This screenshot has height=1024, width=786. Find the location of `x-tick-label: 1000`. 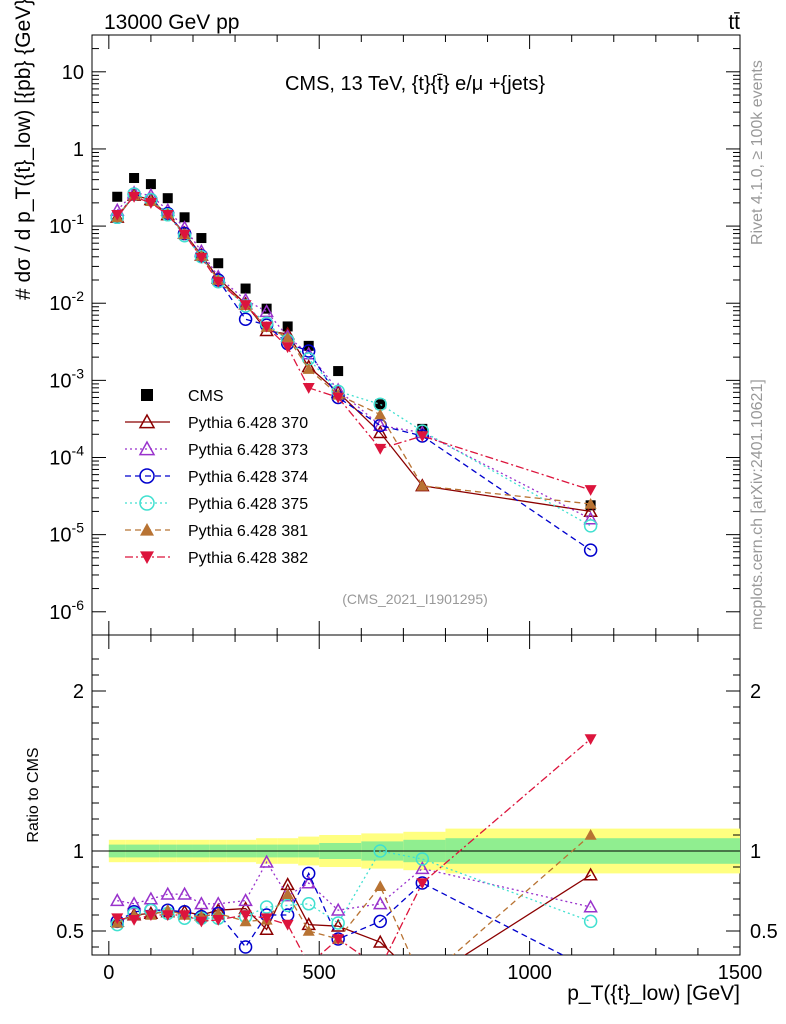

x-tick-label: 1000 is located at coordinates (529, 973).